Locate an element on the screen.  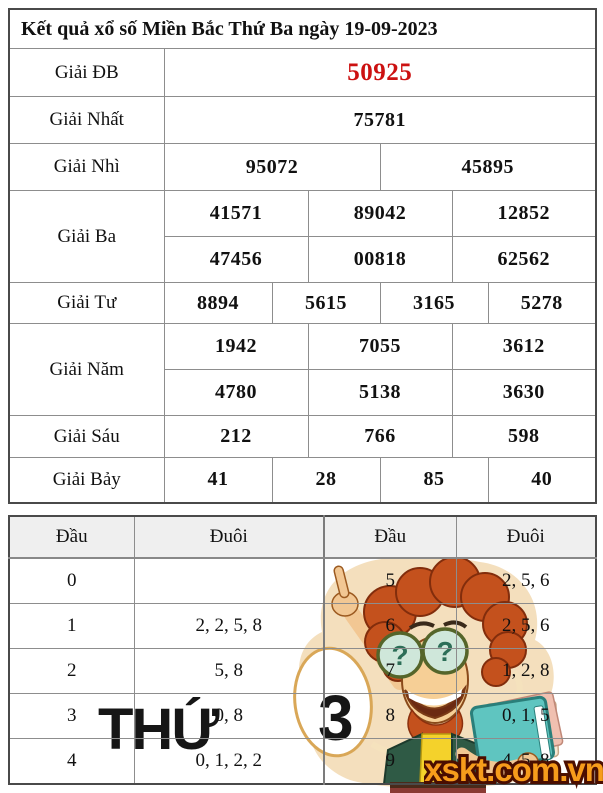
prize-value: 41571 is located at coordinates (236, 213).